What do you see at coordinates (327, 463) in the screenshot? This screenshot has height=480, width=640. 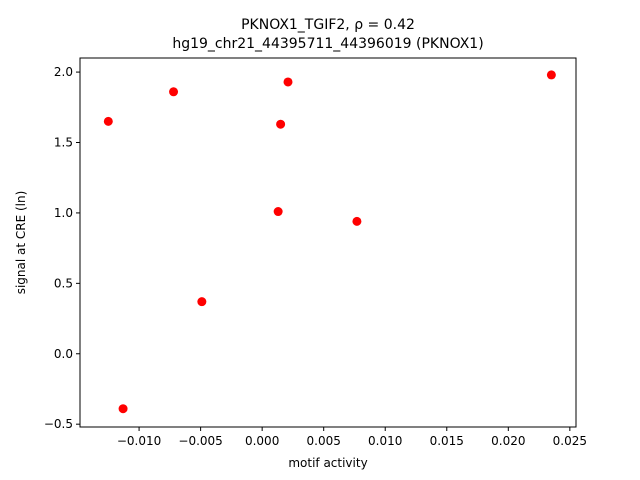 I see `x-axis-label: motif activity` at bounding box center [327, 463].